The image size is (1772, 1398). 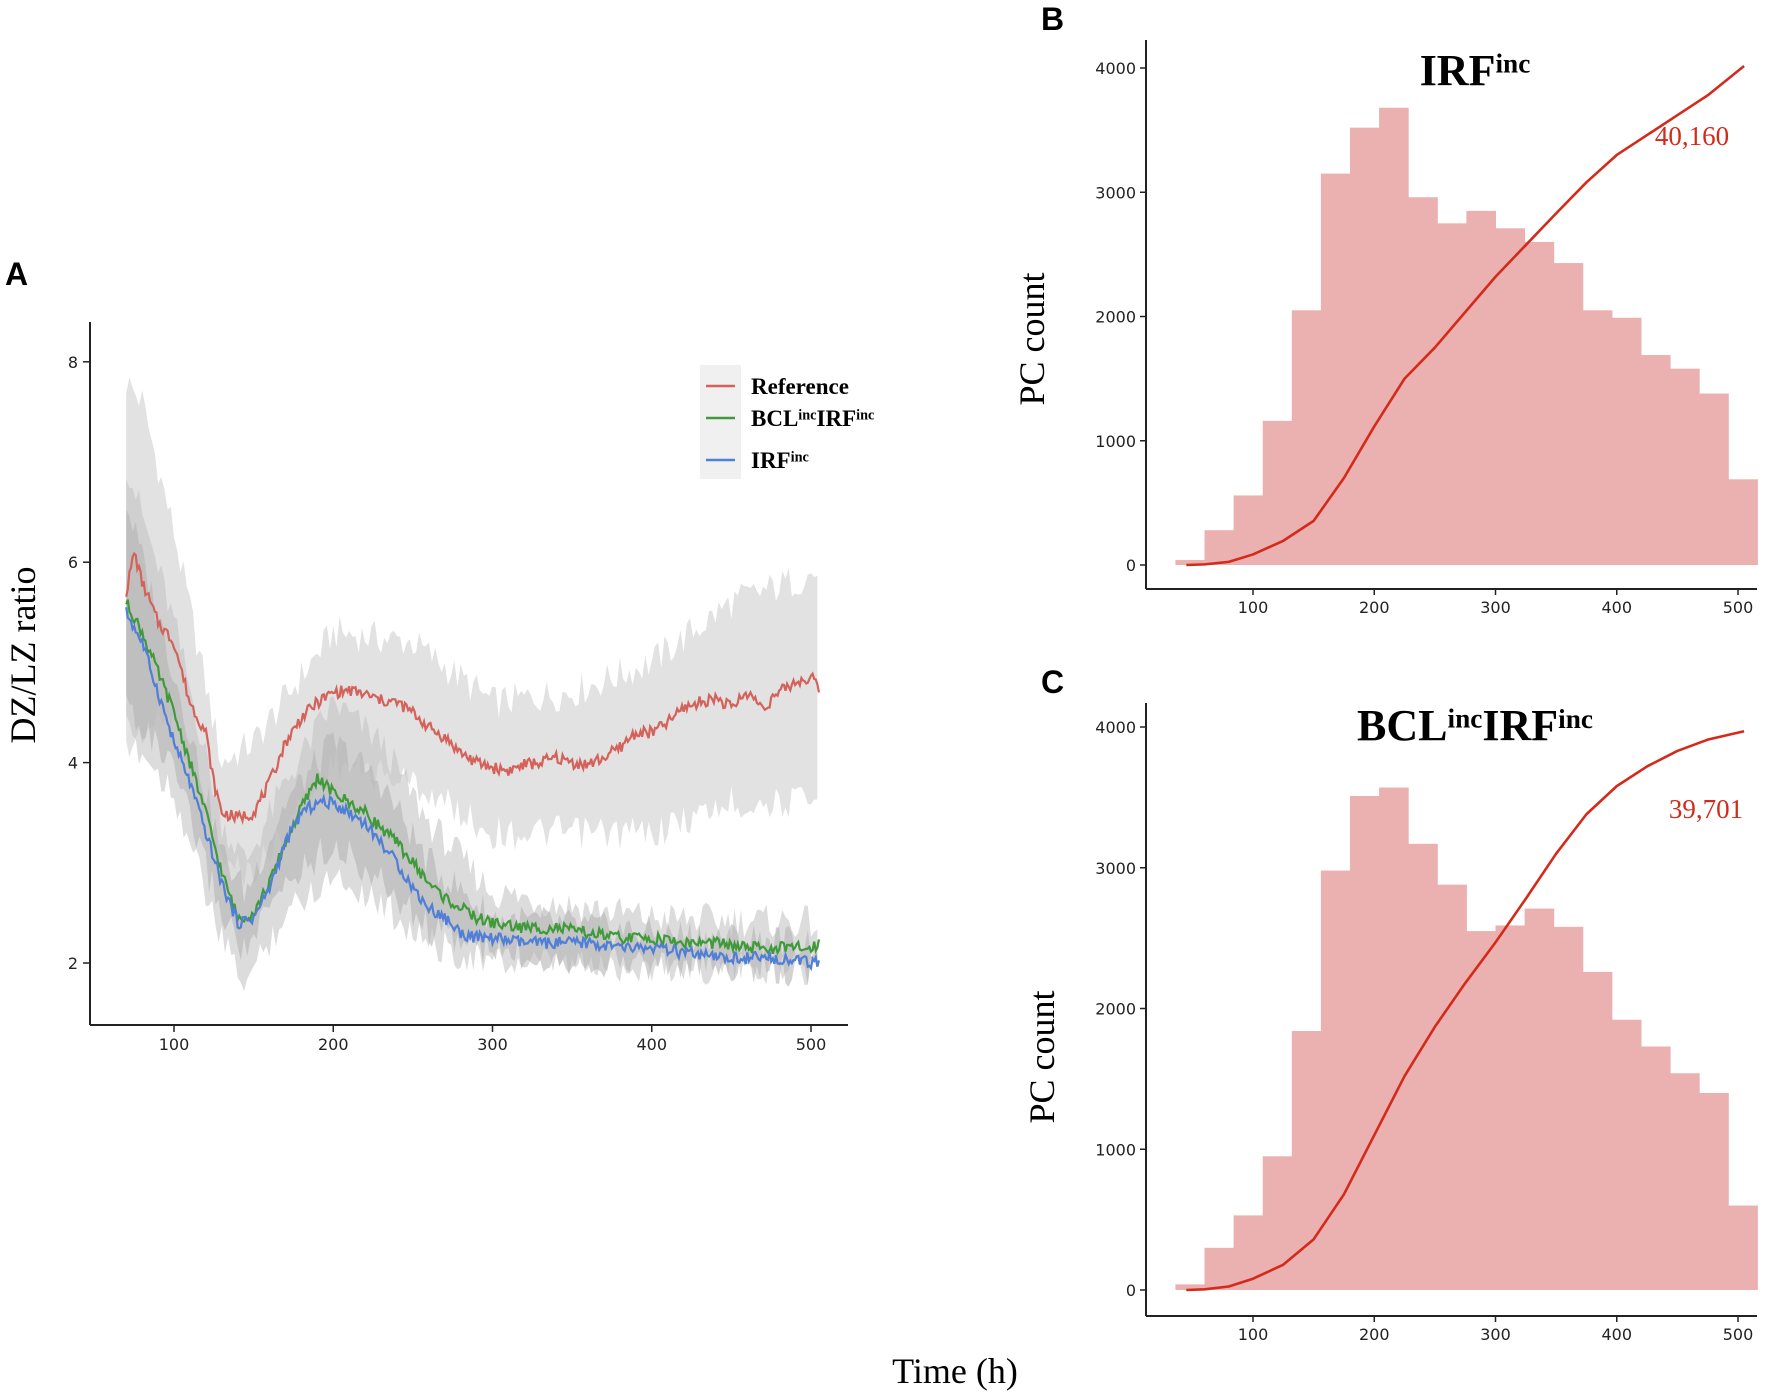 I want to click on panel-label-a: A, so click(x=16, y=274).